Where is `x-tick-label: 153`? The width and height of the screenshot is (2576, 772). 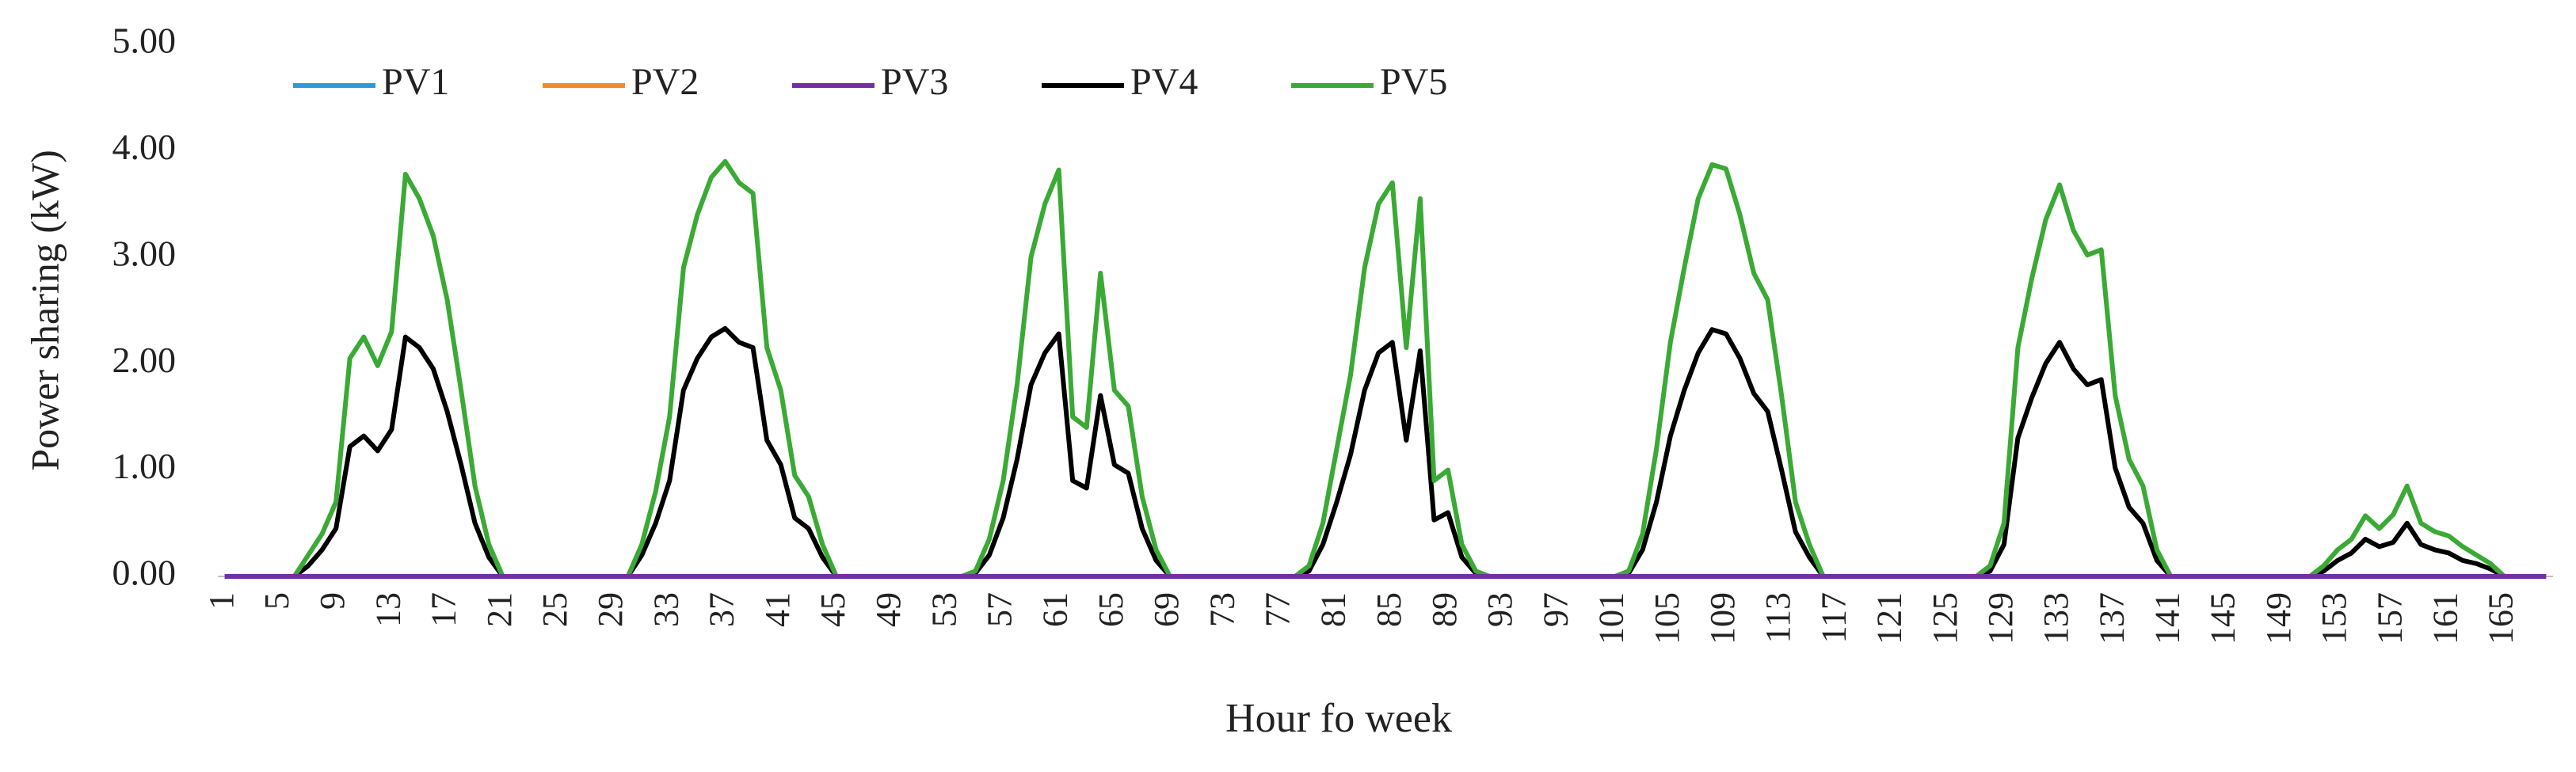
x-tick-label: 153 is located at coordinates (2334, 619).